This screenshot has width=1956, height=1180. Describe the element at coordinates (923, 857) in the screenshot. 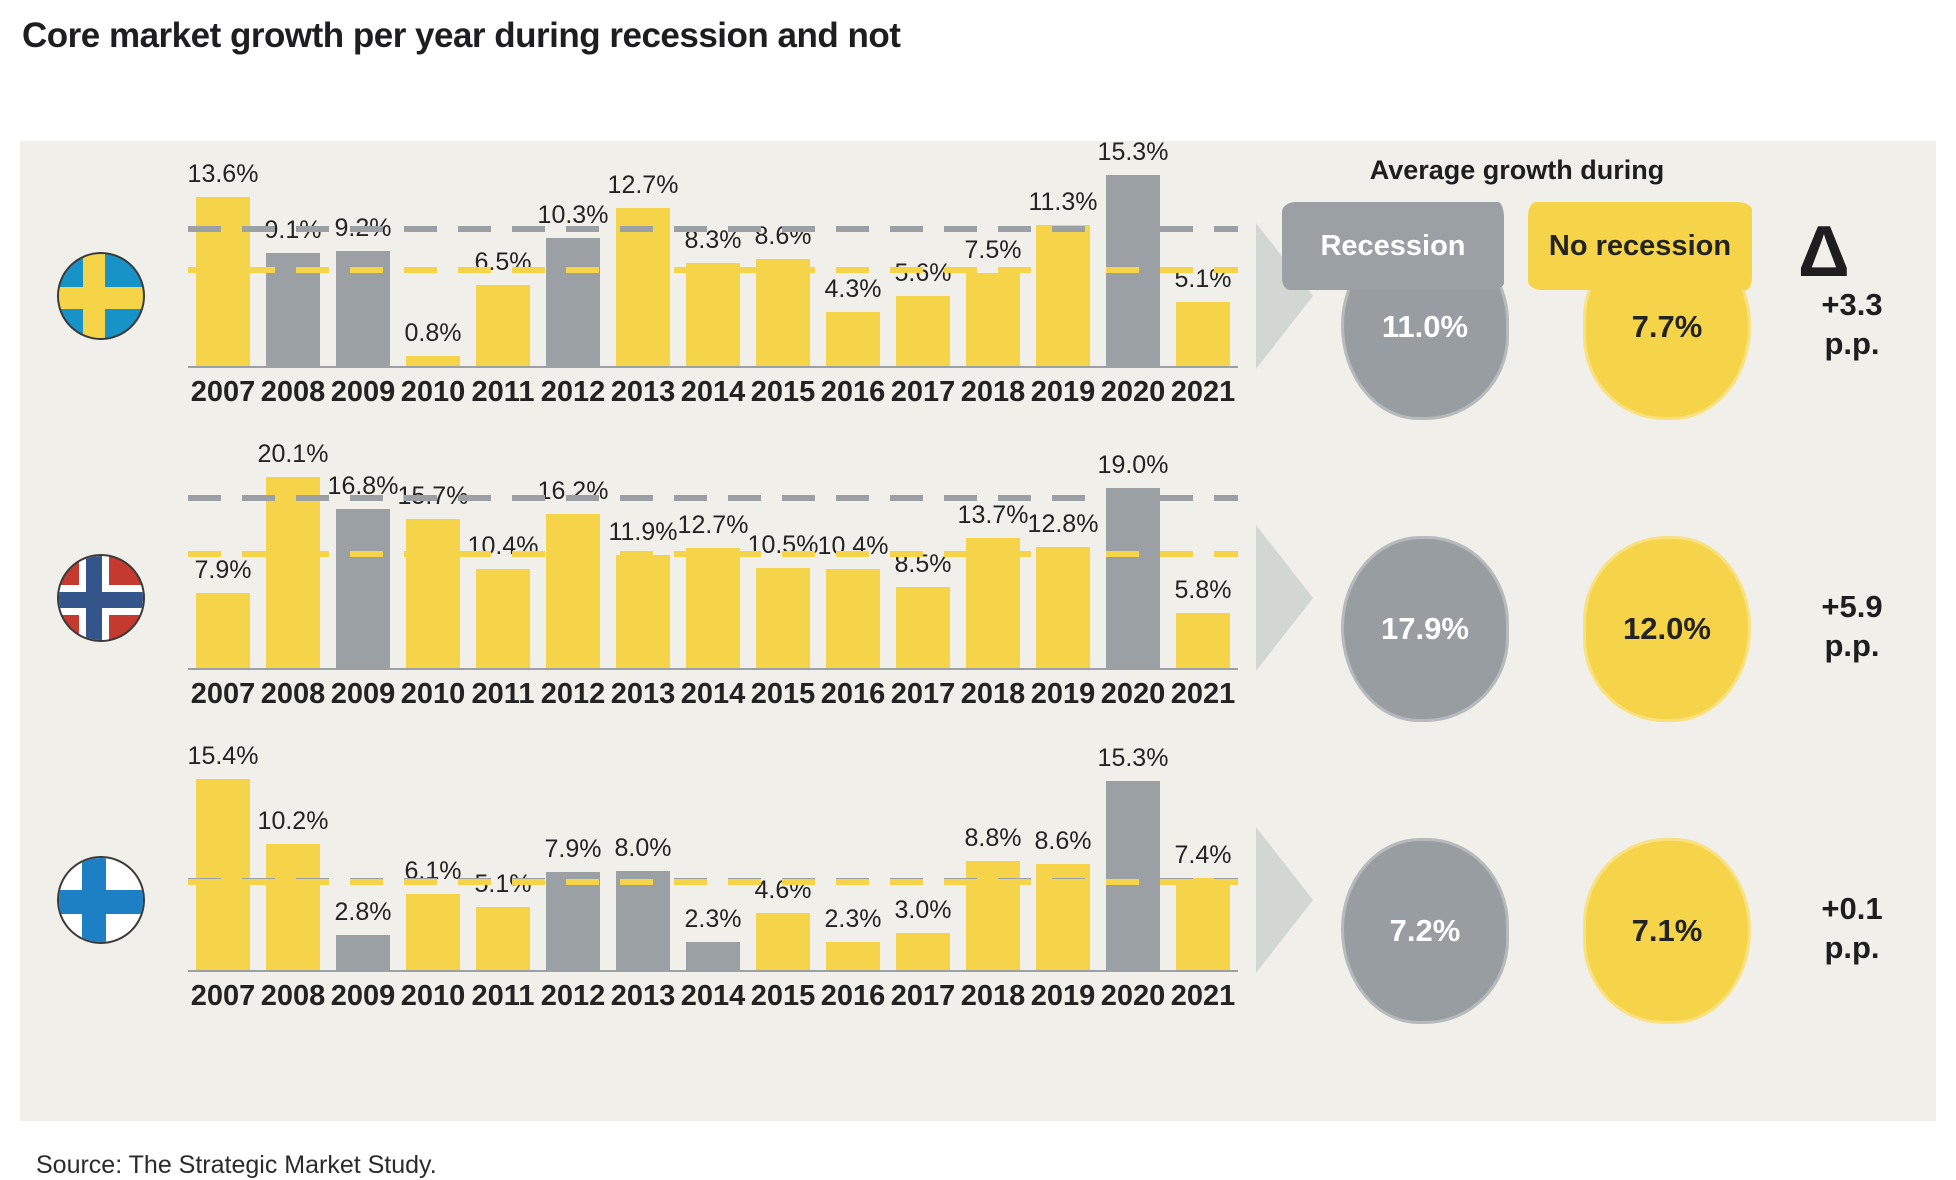

I see `bar-slot-2017: 3.0%` at that location.